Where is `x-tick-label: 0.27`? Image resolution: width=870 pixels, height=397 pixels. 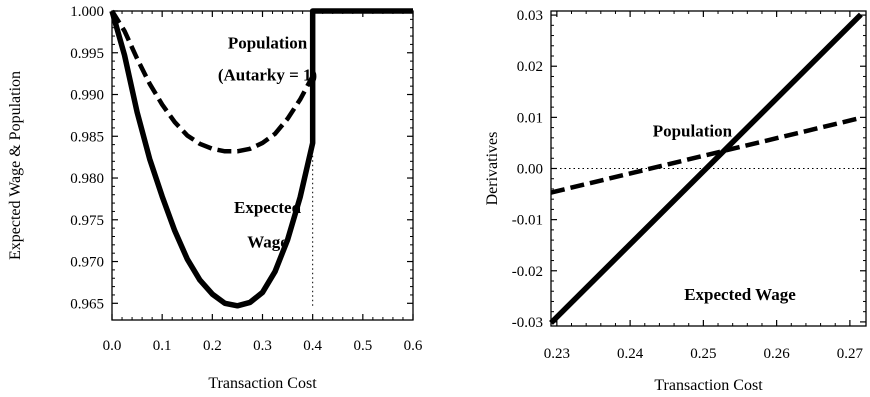 x-tick-label: 0.27 is located at coordinates (850, 354).